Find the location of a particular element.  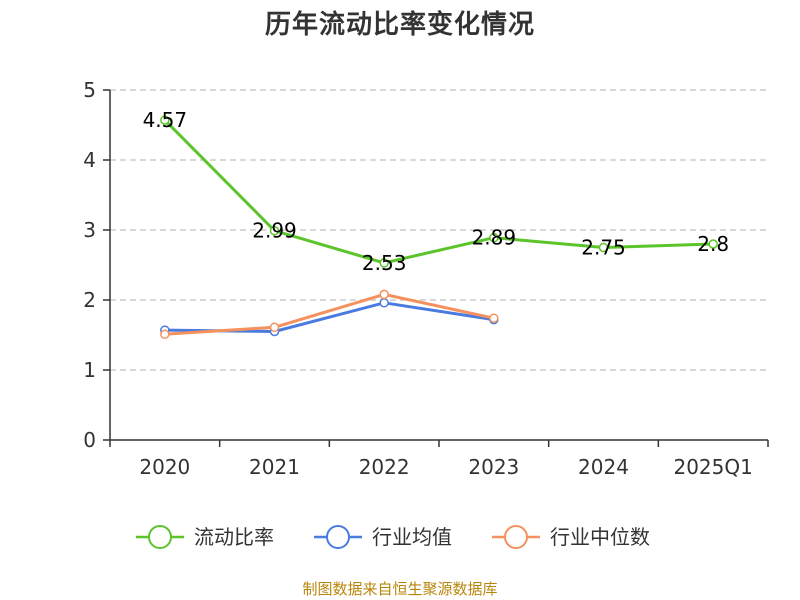

x-tick-label: 2023 is located at coordinates (493, 467).